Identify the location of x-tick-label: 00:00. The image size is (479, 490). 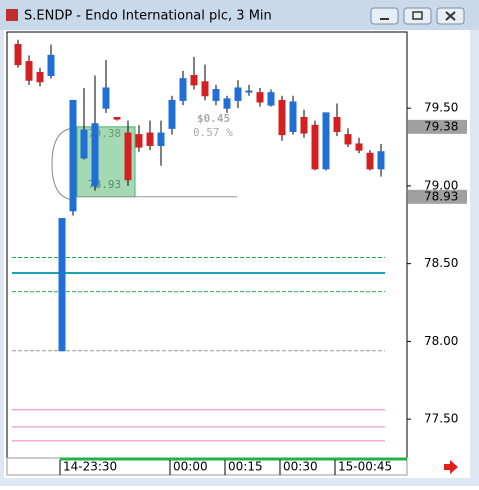
(190, 467).